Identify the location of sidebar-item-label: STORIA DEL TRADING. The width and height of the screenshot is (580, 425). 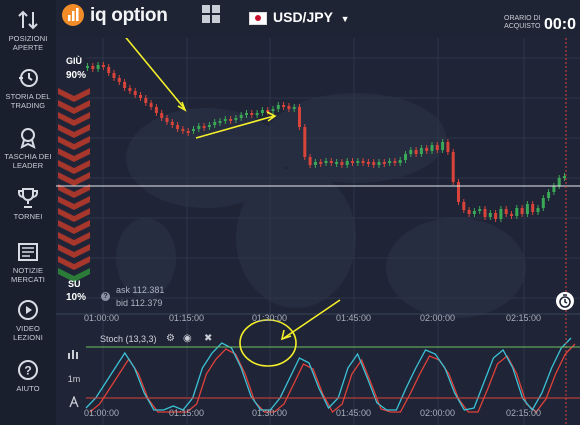
(28, 101).